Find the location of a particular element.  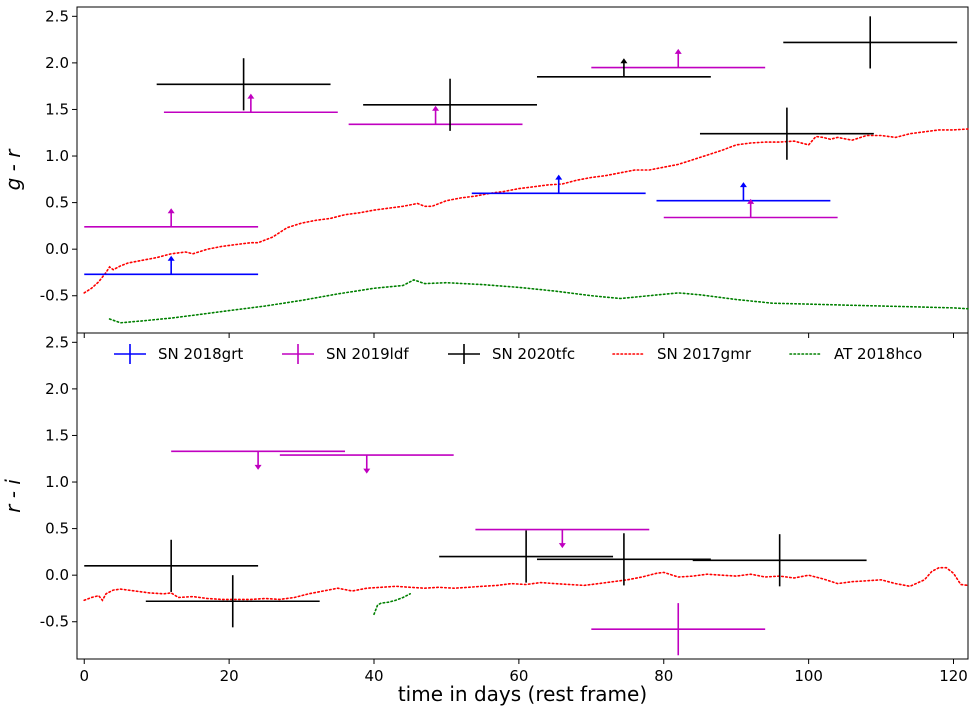

y-tick-label-r-i: 2.5 is located at coordinates (57, 342).